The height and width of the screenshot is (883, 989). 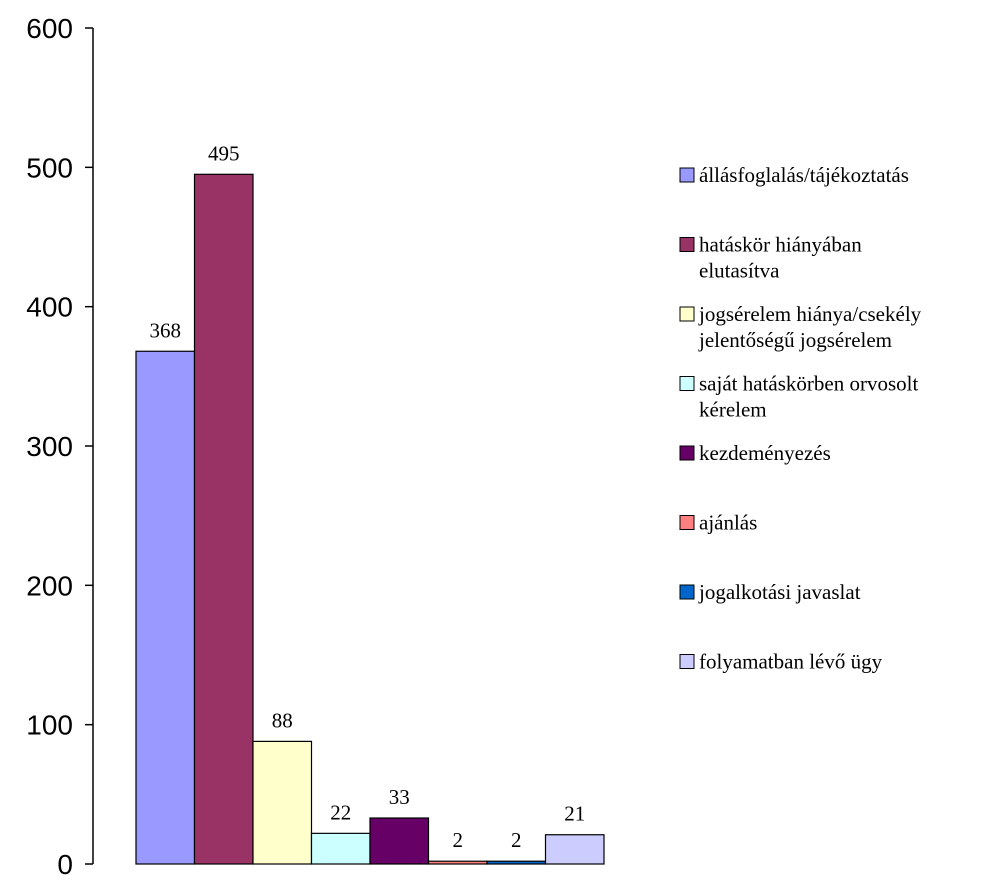 What do you see at coordinates (791, 662) in the screenshot?
I see `legend-label: folyamatban lévő ügy` at bounding box center [791, 662].